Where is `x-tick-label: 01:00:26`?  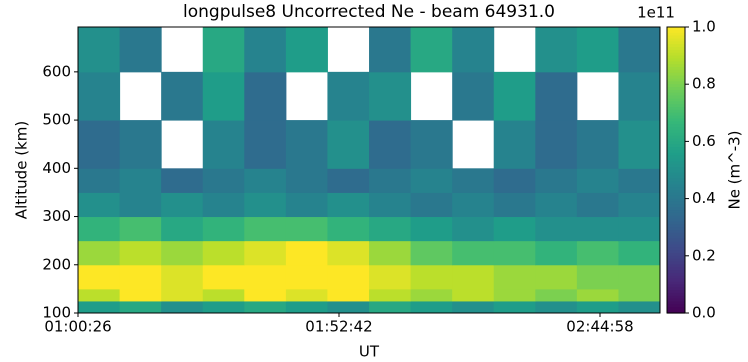
x-tick-label: 01:00:26 is located at coordinates (77, 327).